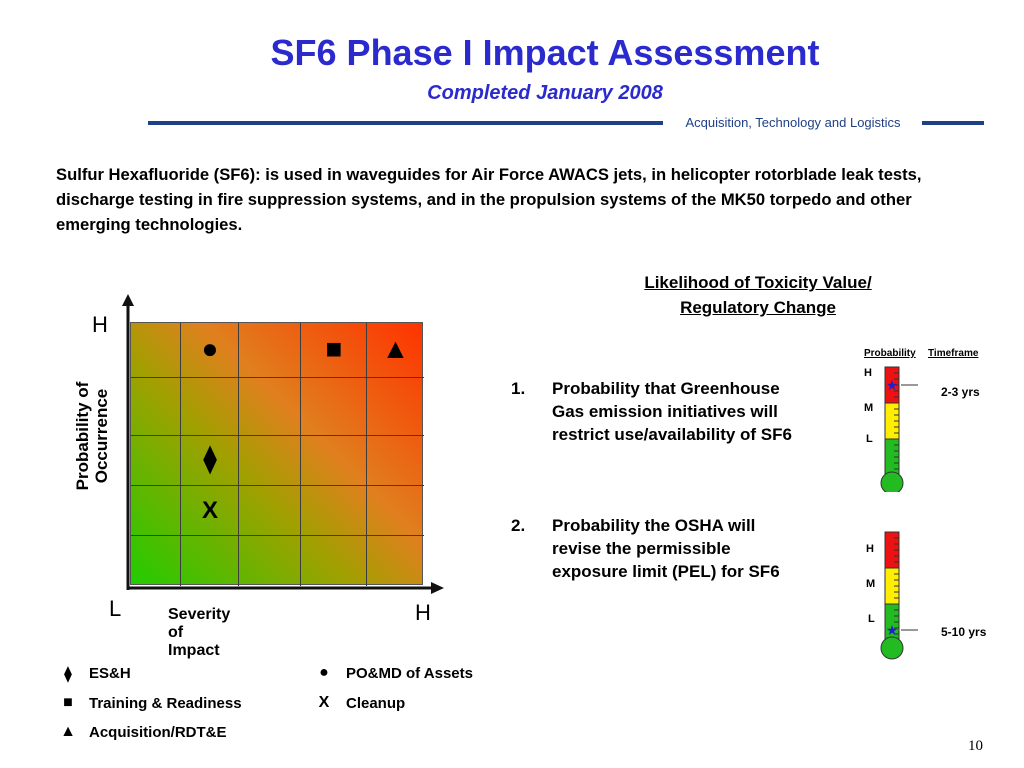 The width and height of the screenshot is (1024, 768). What do you see at coordinates (975, 746) in the screenshot?
I see `page-number: 10` at bounding box center [975, 746].